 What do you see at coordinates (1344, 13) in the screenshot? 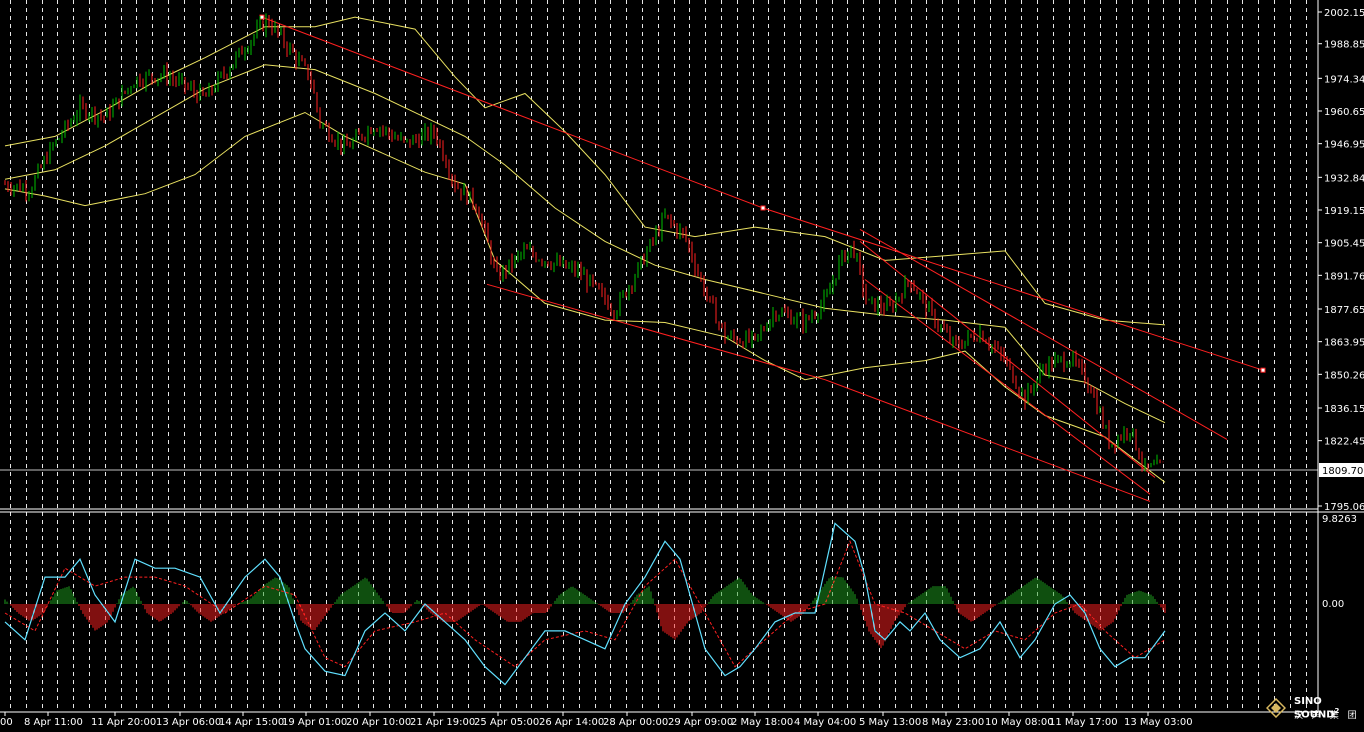
I see `price-tick-label: 2002.150` at bounding box center [1344, 13].